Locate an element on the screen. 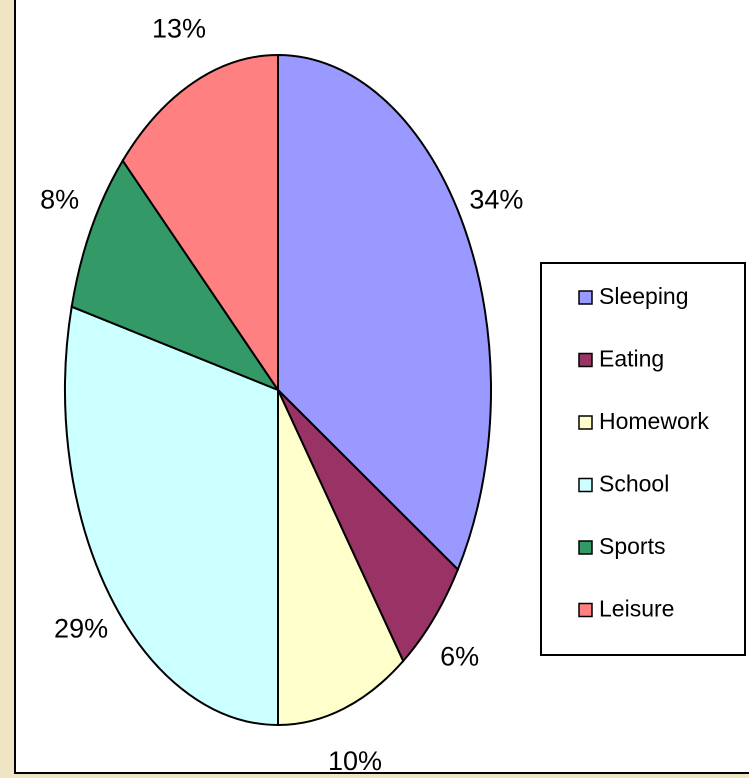 Image resolution: width=749 pixels, height=778 pixels. legend-box is located at coordinates (643, 459).